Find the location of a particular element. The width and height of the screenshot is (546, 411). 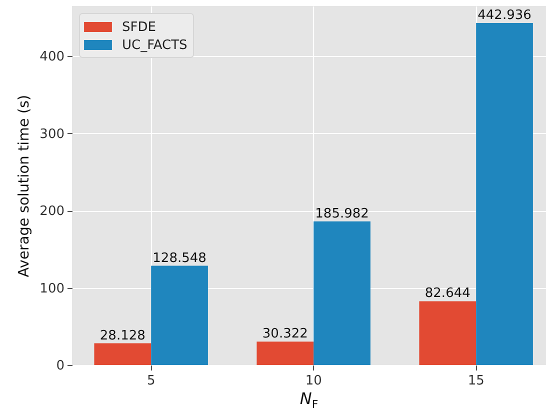

y-tick-label: 0 is located at coordinates (60, 366).